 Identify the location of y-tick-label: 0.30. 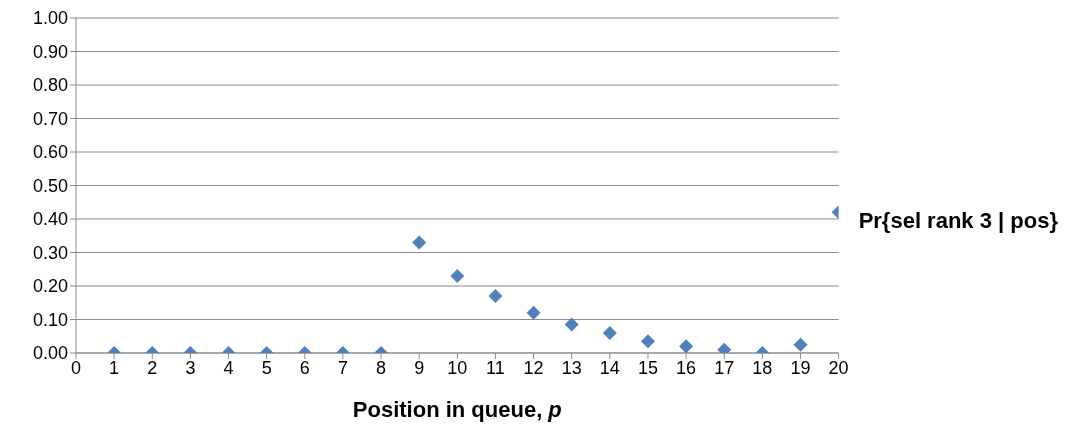
(50, 252).